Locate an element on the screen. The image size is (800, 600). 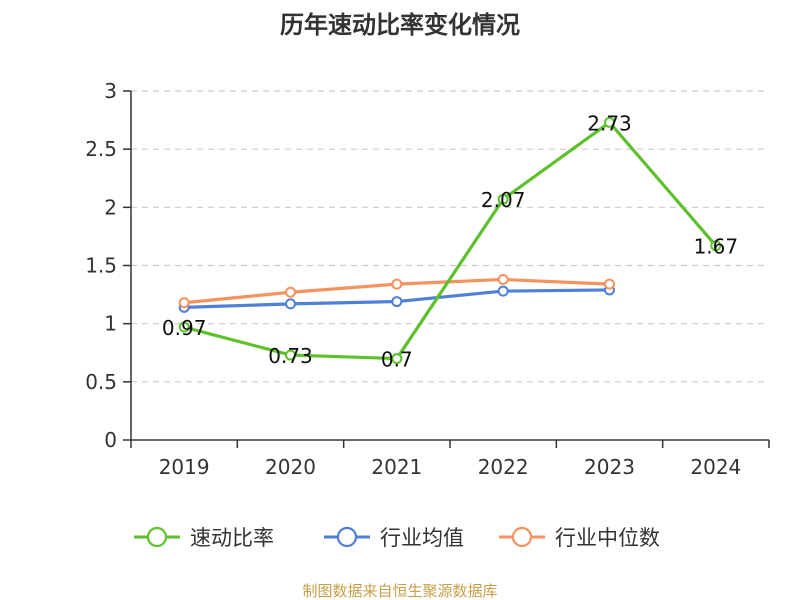
x-tick-label: 2024 is located at coordinates (715, 467).